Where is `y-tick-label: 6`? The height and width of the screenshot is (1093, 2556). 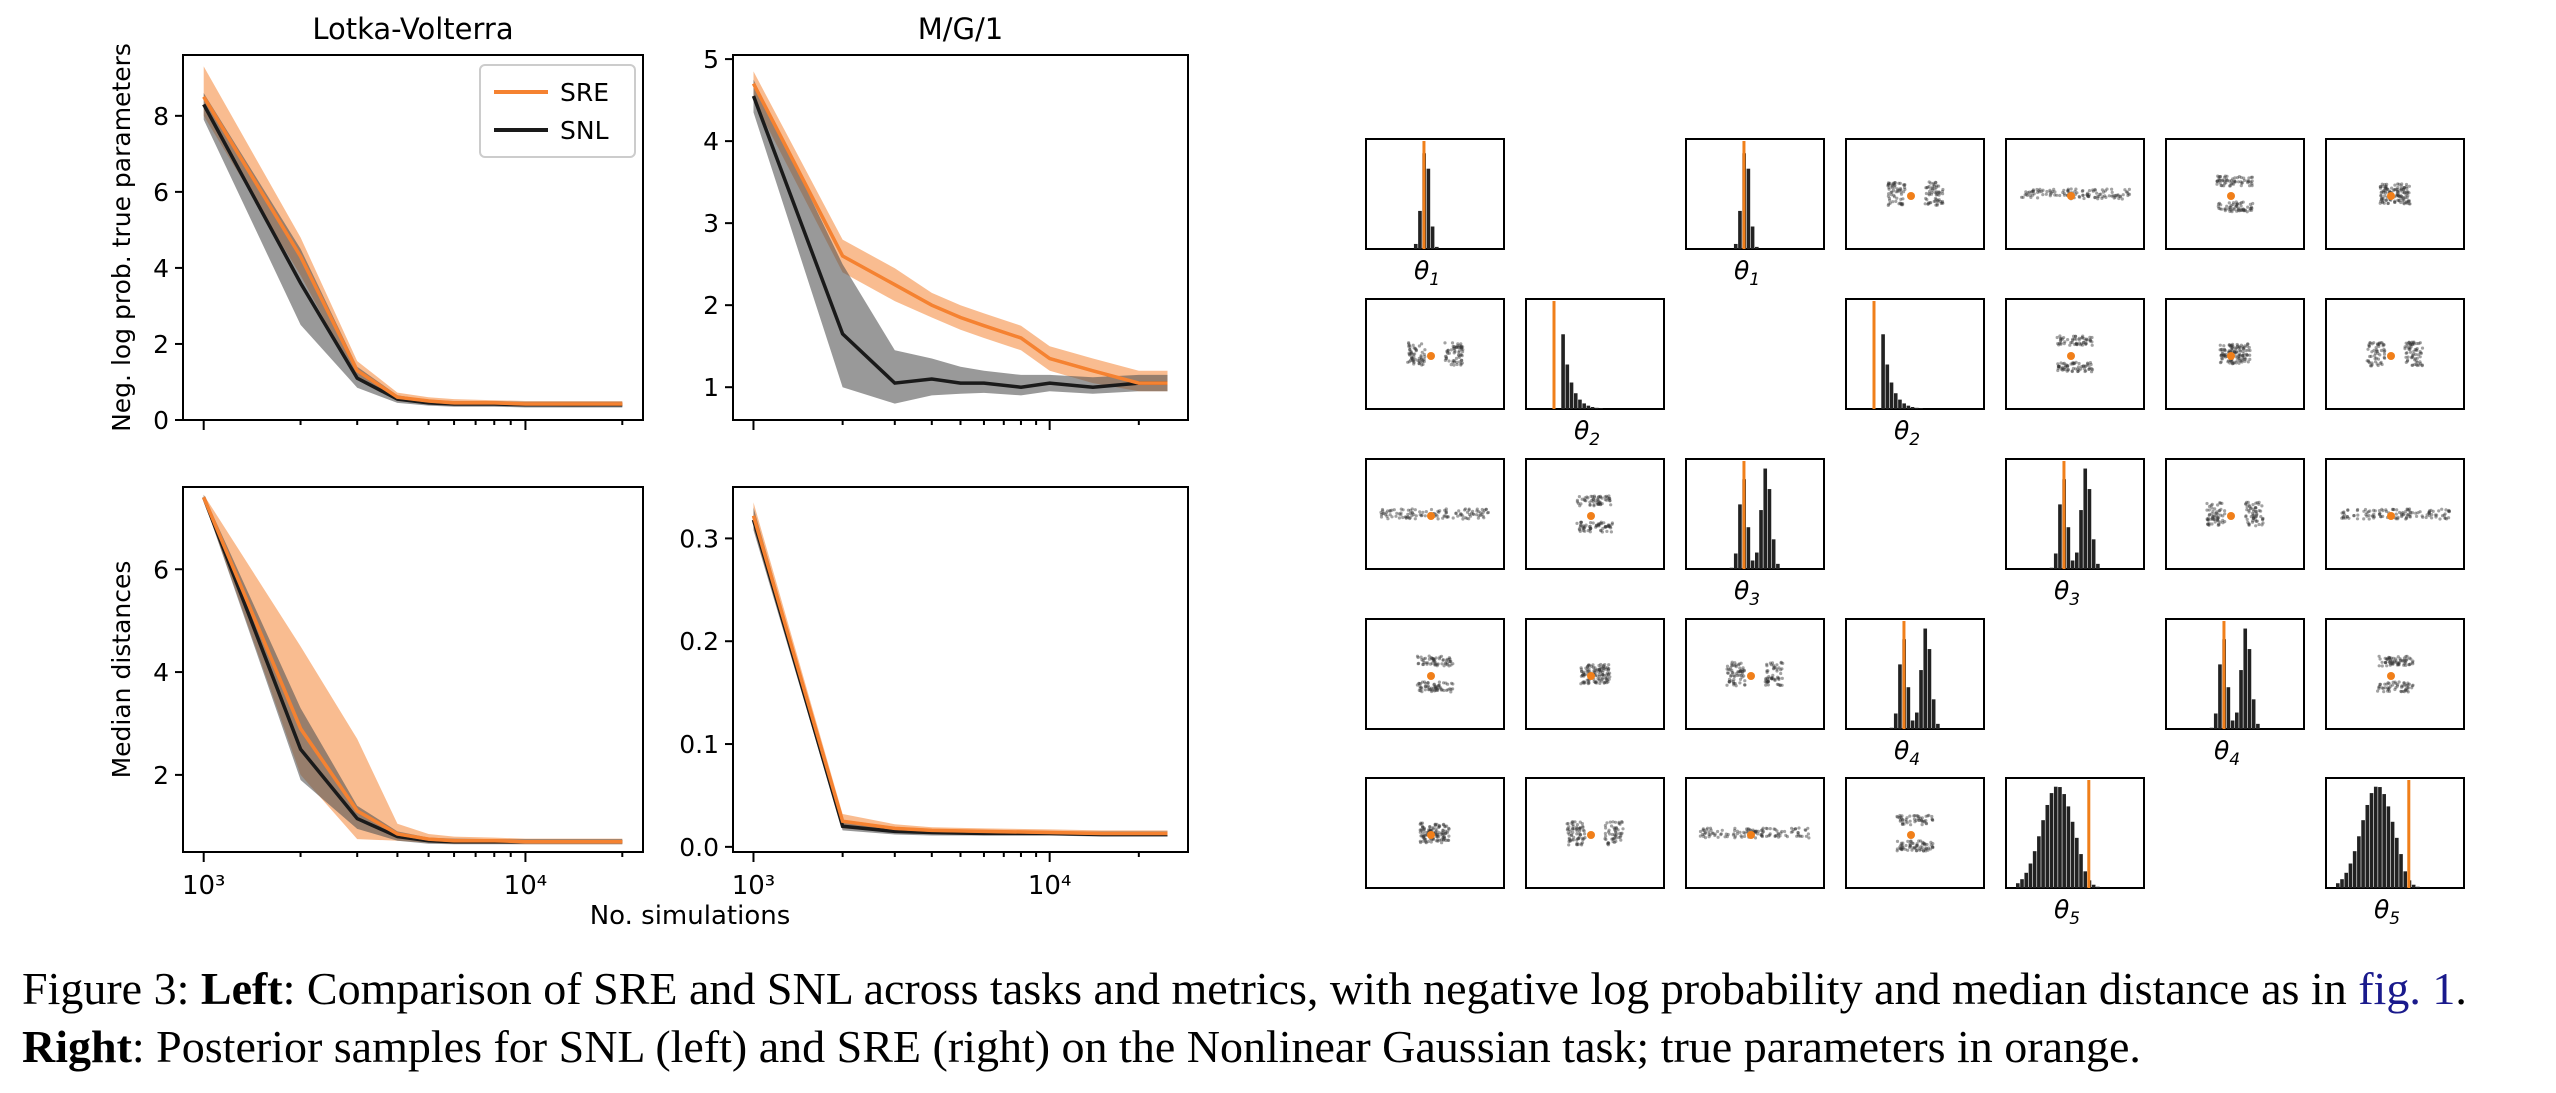
y-tick-label: 6 is located at coordinates (161, 192).